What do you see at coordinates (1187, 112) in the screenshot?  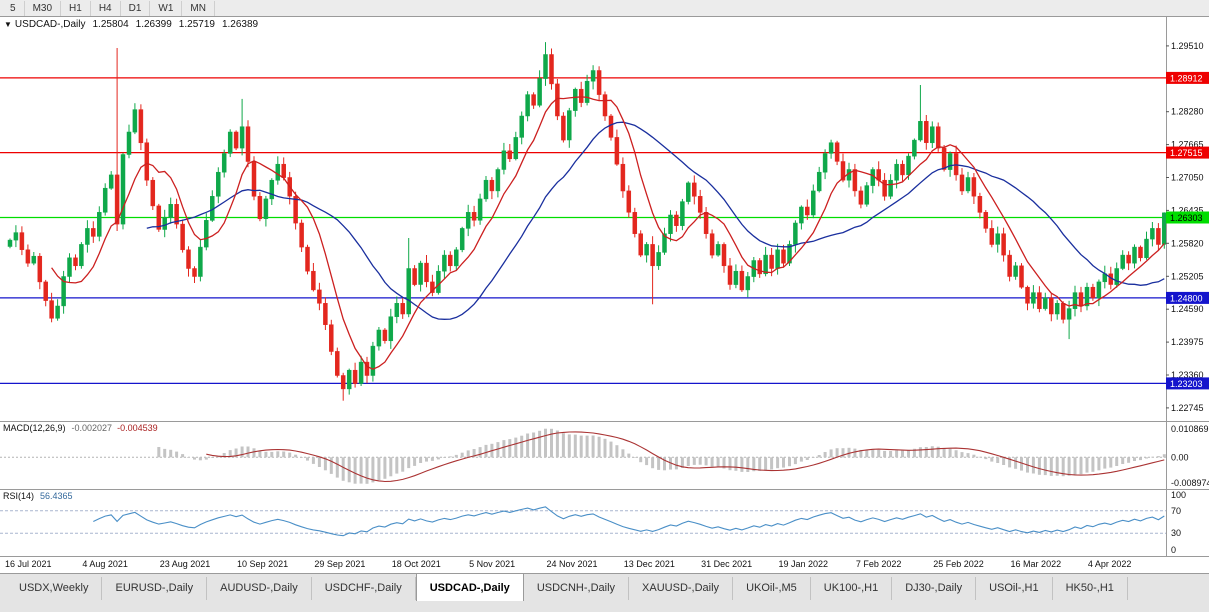 I see `svg-text: 1.28280` at bounding box center [1187, 112].